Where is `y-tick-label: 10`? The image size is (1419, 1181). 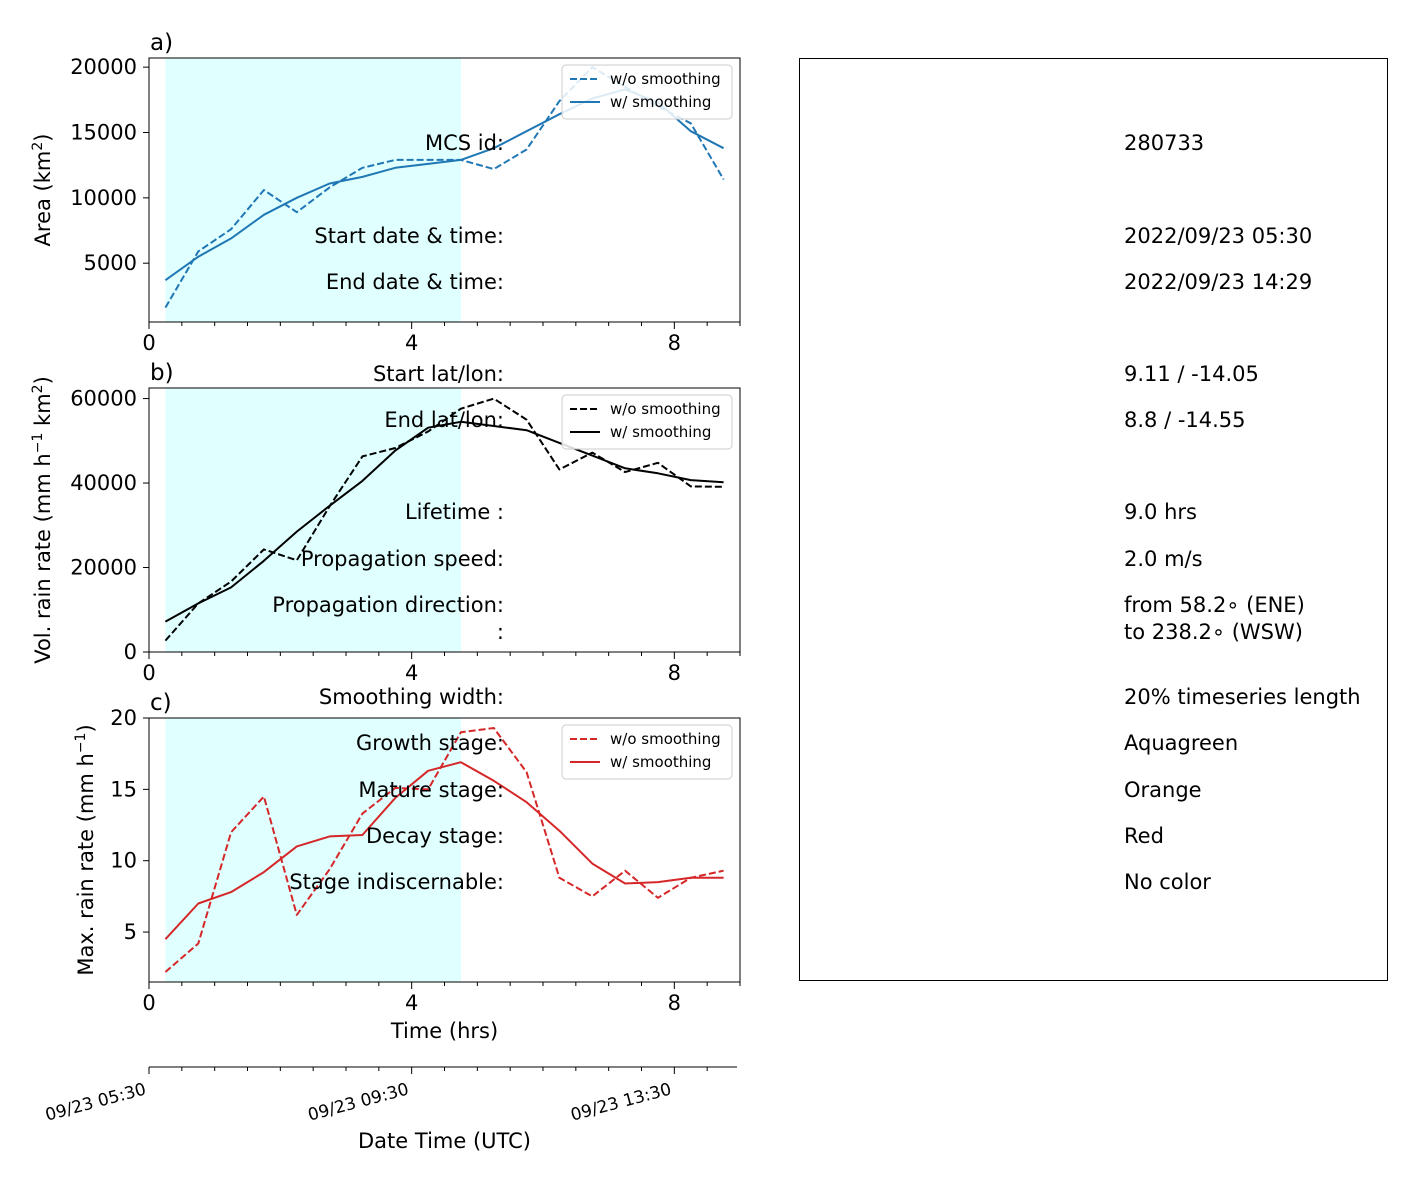
y-tick-label: 10 is located at coordinates (123, 861).